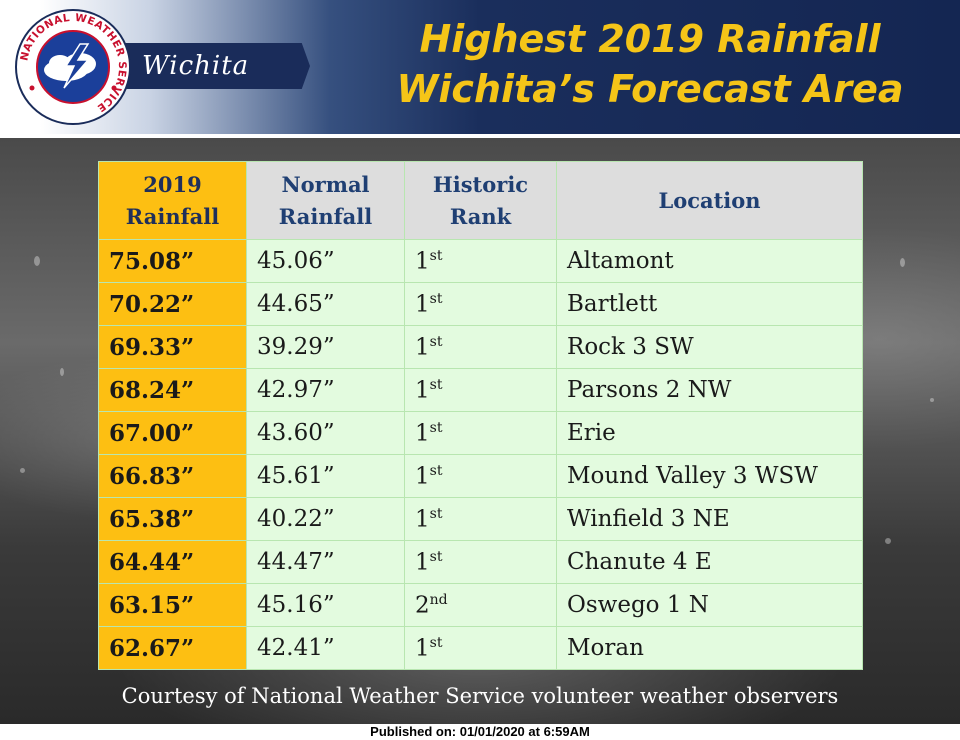 Image resolution: width=960 pixels, height=740 pixels. I want to click on cell-normal-rainfall: 39.29”, so click(325, 347).